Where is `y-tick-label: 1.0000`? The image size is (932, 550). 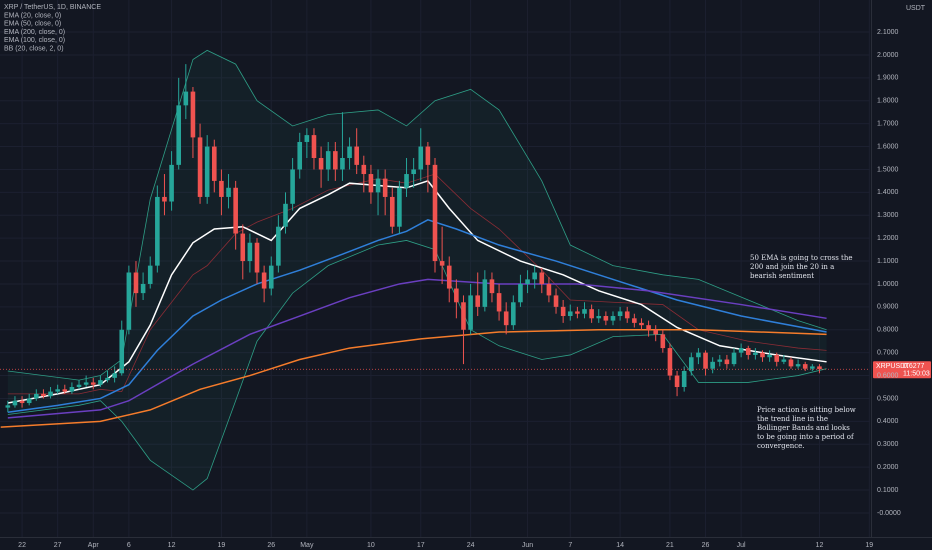 y-tick-label: 1.0000 is located at coordinates (888, 284).